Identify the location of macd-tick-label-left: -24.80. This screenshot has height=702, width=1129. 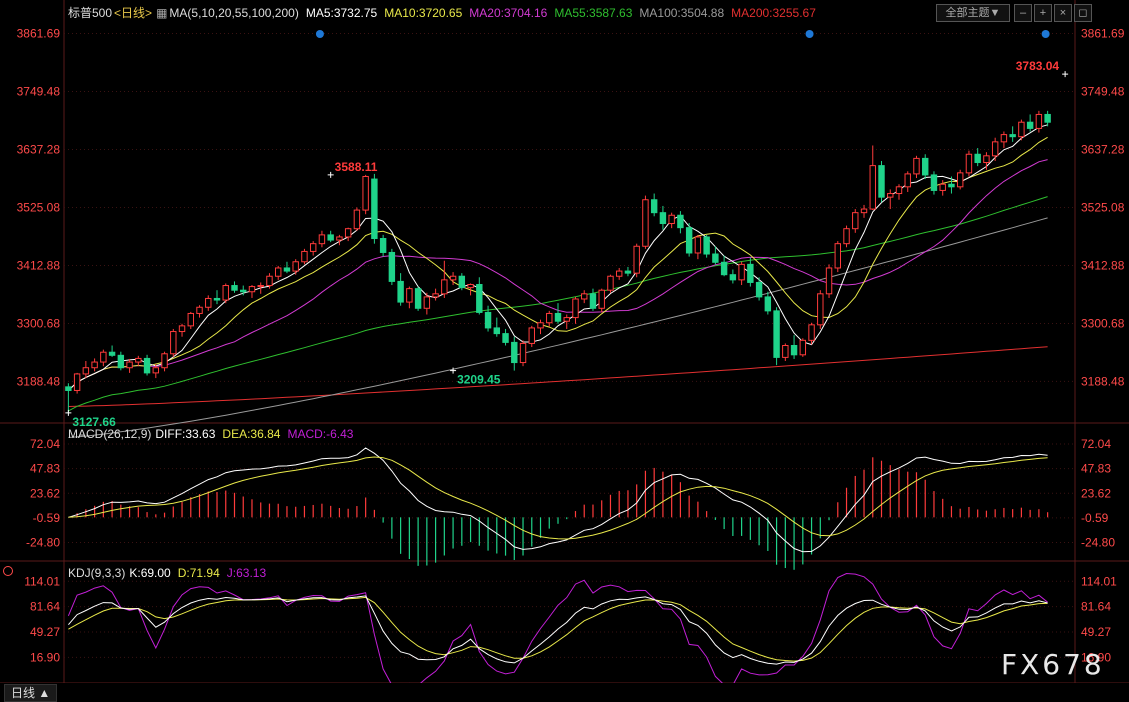
(43, 543).